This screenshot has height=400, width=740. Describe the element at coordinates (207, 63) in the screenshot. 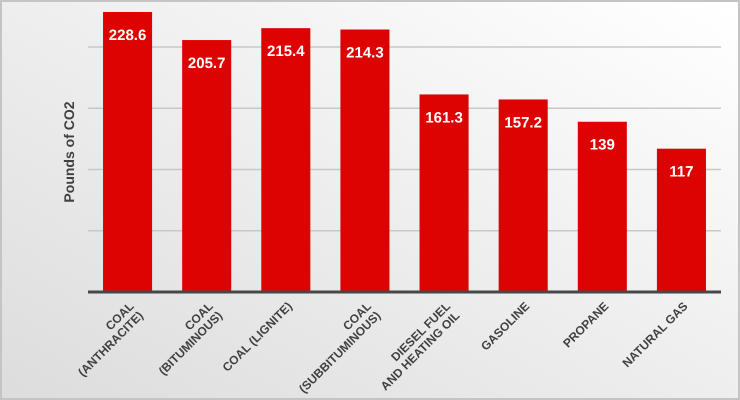

I see `data-label: 205.7` at that location.